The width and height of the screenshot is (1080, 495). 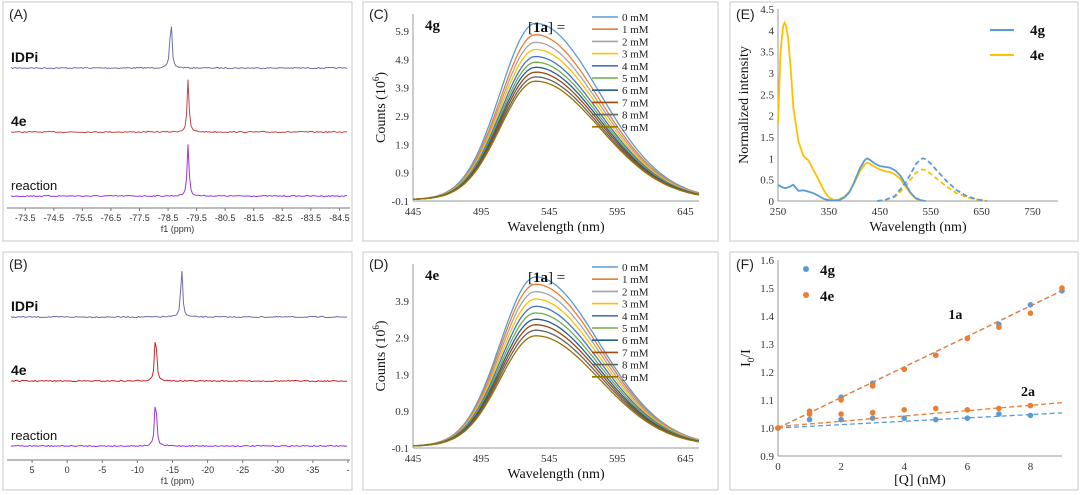 What do you see at coordinates (772, 74) in the screenshot?
I see `y-tick-label: 3` at bounding box center [772, 74].